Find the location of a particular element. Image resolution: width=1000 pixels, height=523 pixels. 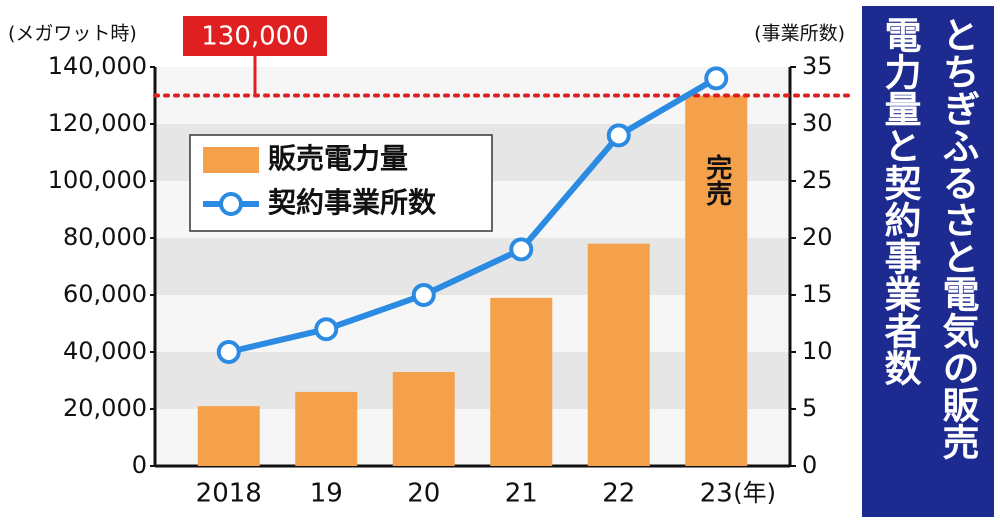

y-tick-label: 100,000 is located at coordinates (97, 180).